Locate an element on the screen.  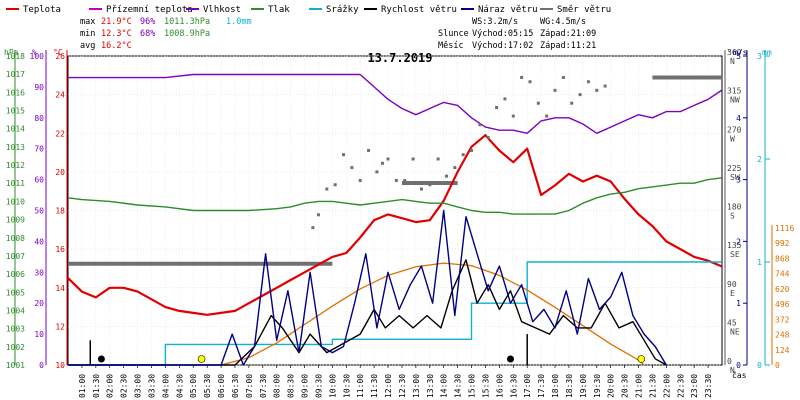
stat-min-label: min is located at coordinates (87, 34).